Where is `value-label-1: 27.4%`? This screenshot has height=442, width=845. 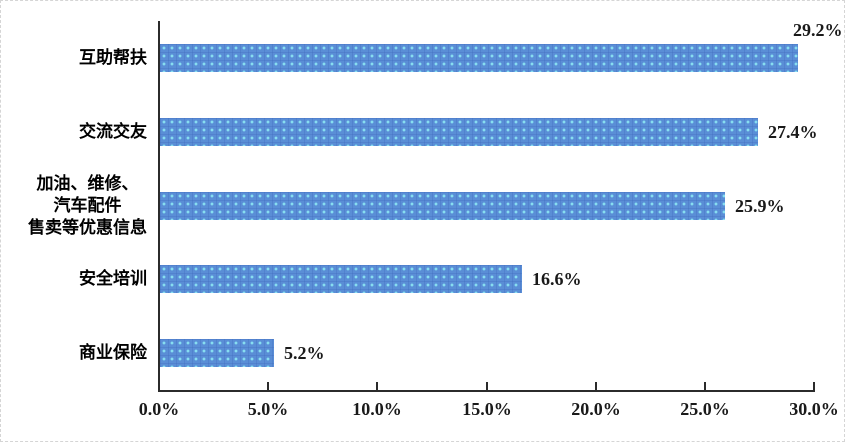 value-label-1: 27.4% is located at coordinates (793, 132).